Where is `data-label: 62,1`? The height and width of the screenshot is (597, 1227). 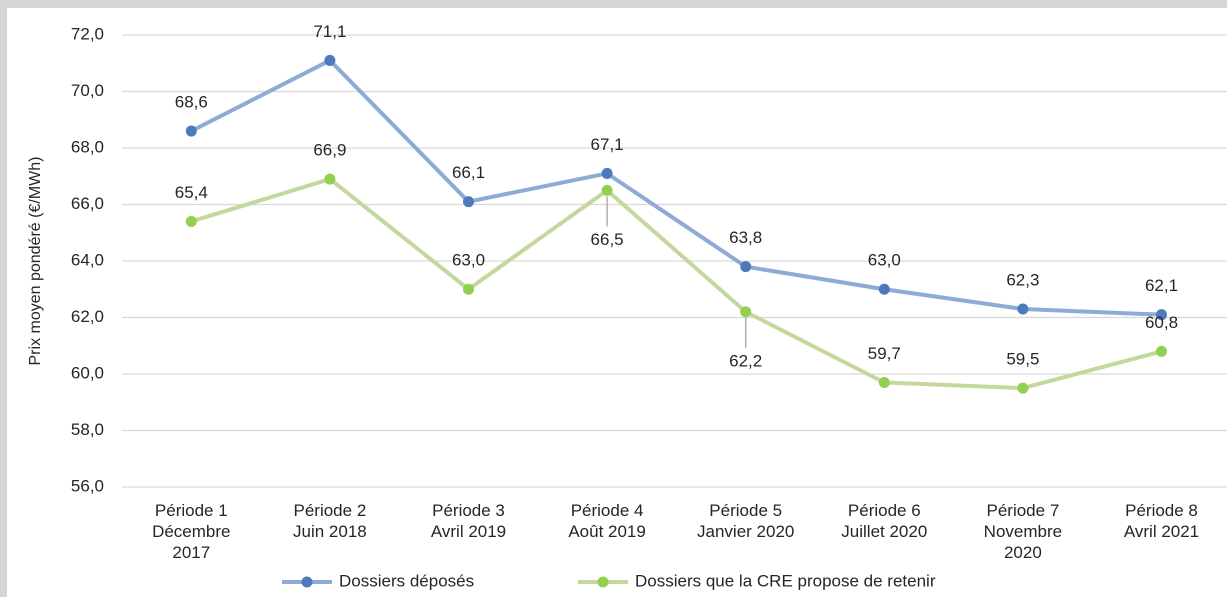
data-label: 62,1 is located at coordinates (1161, 285).